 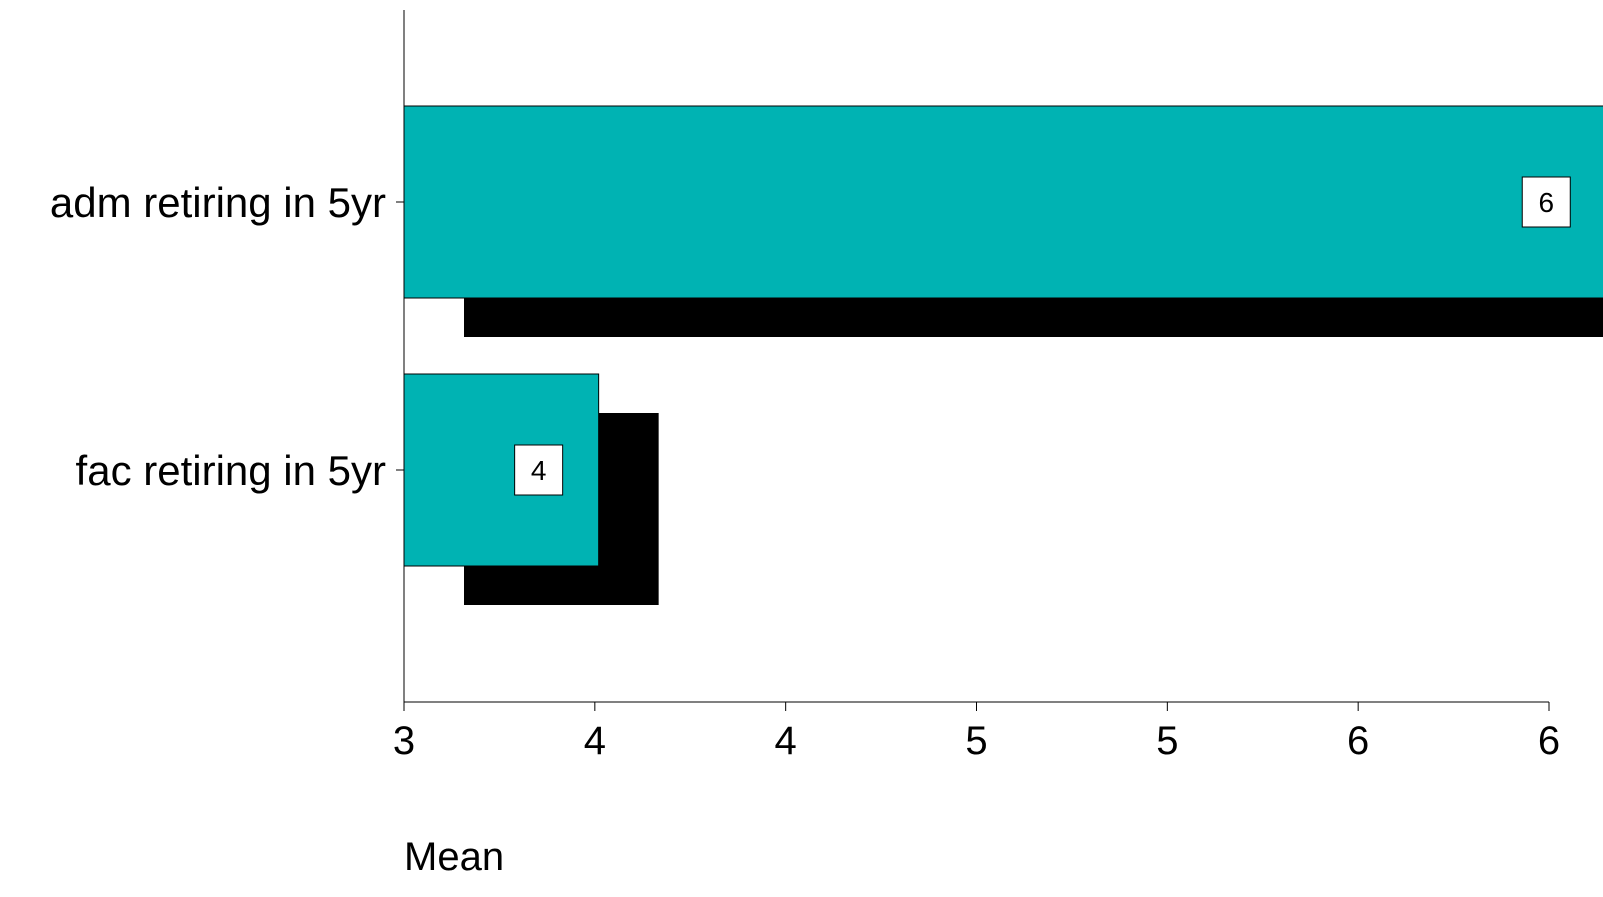 What do you see at coordinates (218, 202) in the screenshot?
I see `category-label: adm retiring in 5yr` at bounding box center [218, 202].